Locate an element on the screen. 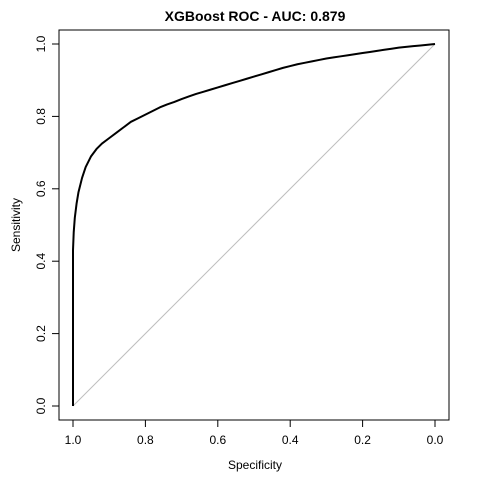 The image size is (480, 480). x-tick-label: 0.8 is located at coordinates (145, 440).